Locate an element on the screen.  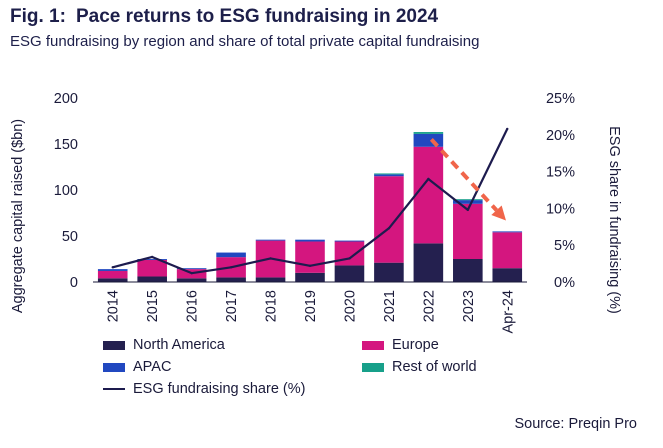
y-tick-label: 200 is located at coordinates (66, 99).